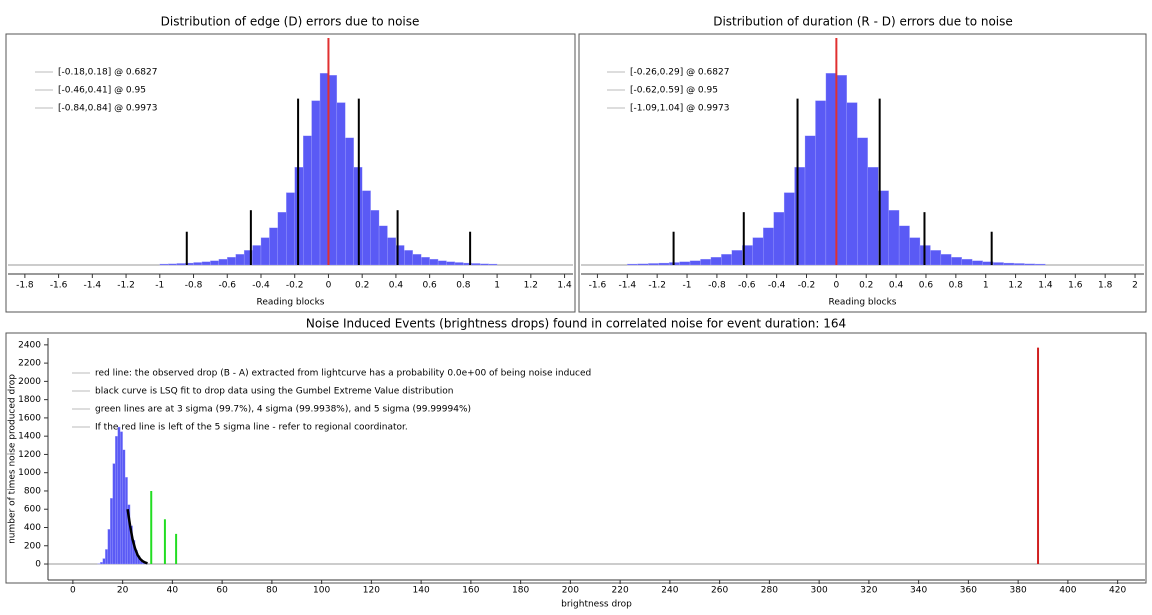  I want to click on x-tick-label: 120, so click(371, 591).